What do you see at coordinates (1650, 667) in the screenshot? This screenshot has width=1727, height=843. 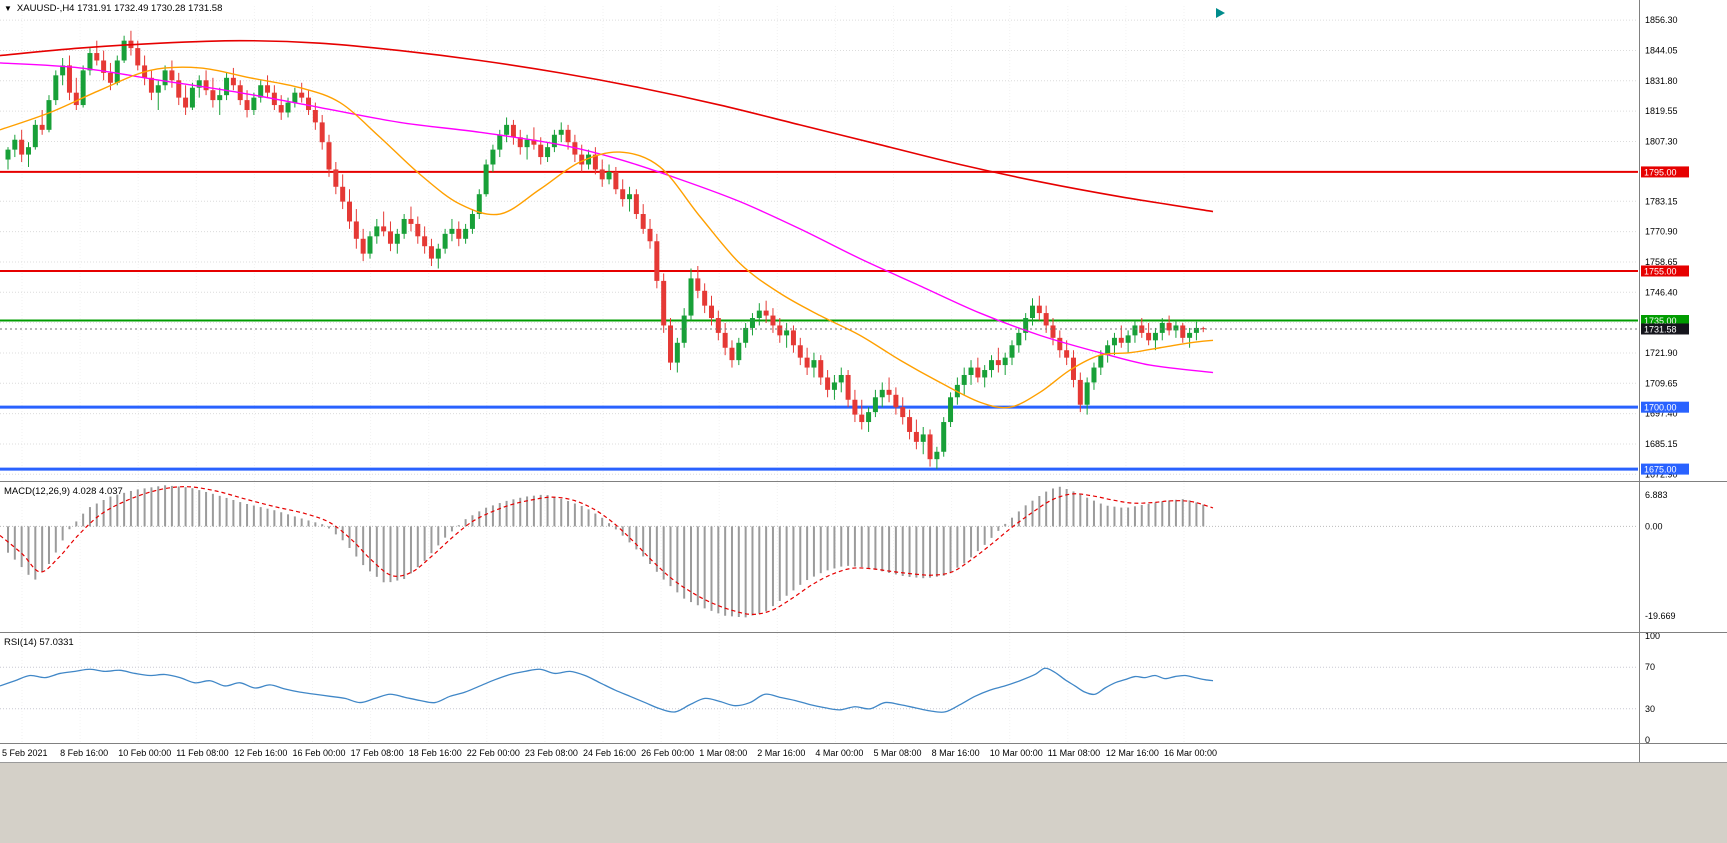 I see `svg-text: 70` at bounding box center [1650, 667].